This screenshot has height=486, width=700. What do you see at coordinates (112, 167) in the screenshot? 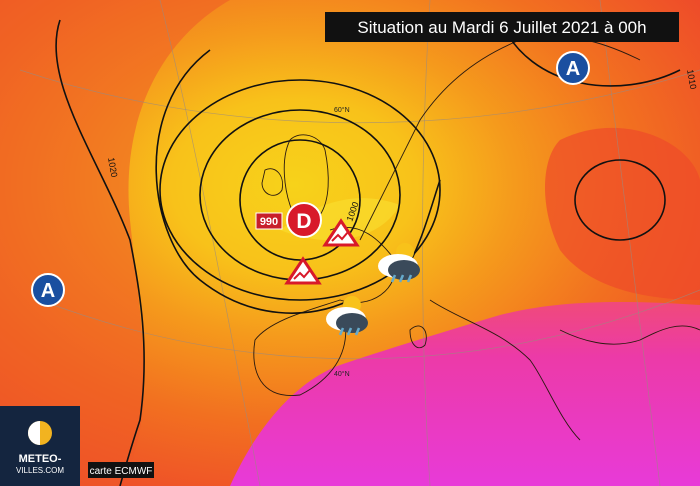
I see `isobar-label: 1020` at bounding box center [112, 167].